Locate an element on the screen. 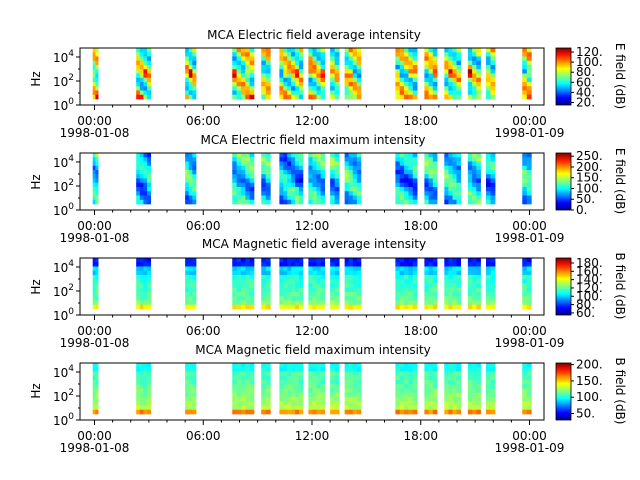 The width and height of the screenshot is (640, 480). colorbar-tick-label: 140. is located at coordinates (589, 280).